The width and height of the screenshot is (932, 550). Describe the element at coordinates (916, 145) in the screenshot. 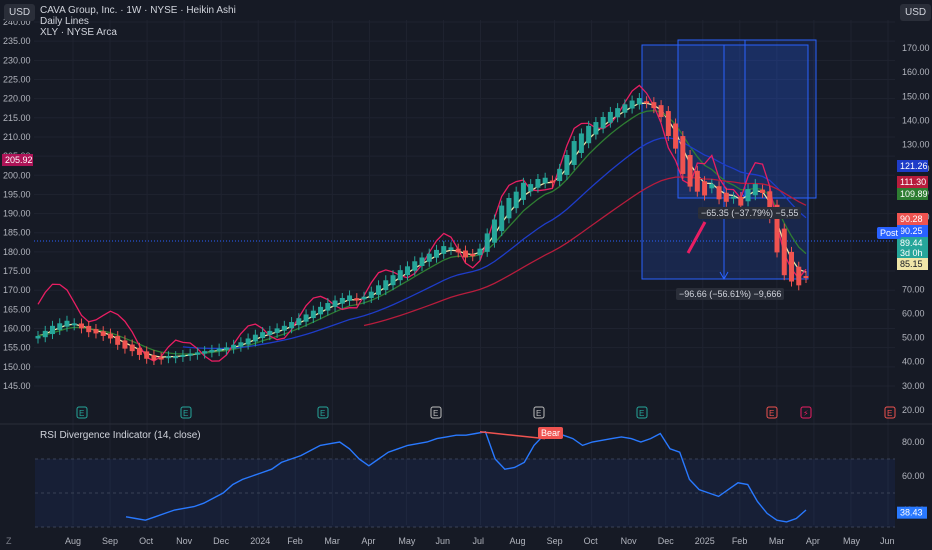

I see `right-tick-label: 130.00` at that location.